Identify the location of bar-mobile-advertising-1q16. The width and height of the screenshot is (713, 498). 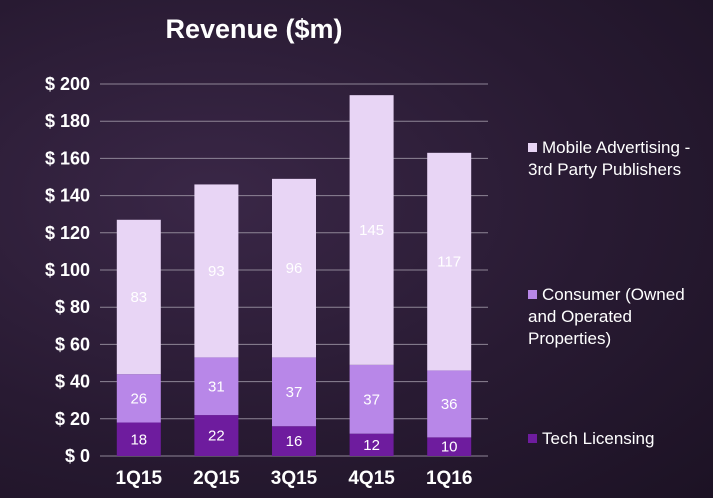
(449, 261).